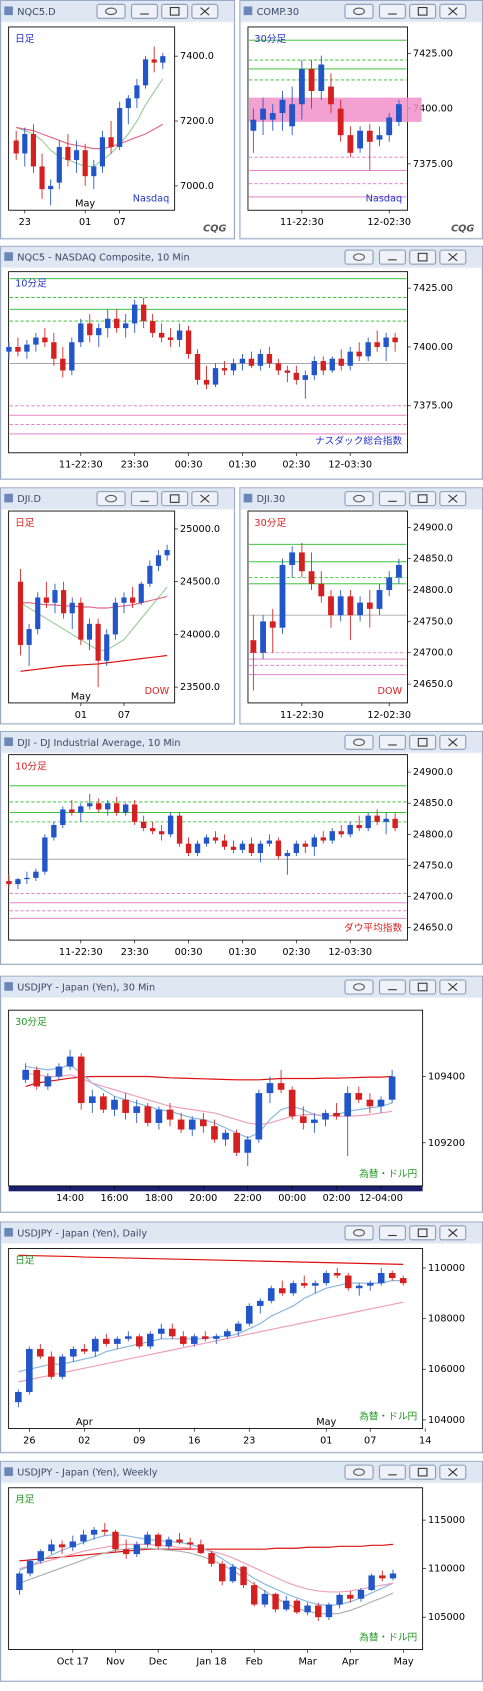  What do you see at coordinates (203, 1198) in the screenshot?
I see `x-tick-label: 20:00` at bounding box center [203, 1198].